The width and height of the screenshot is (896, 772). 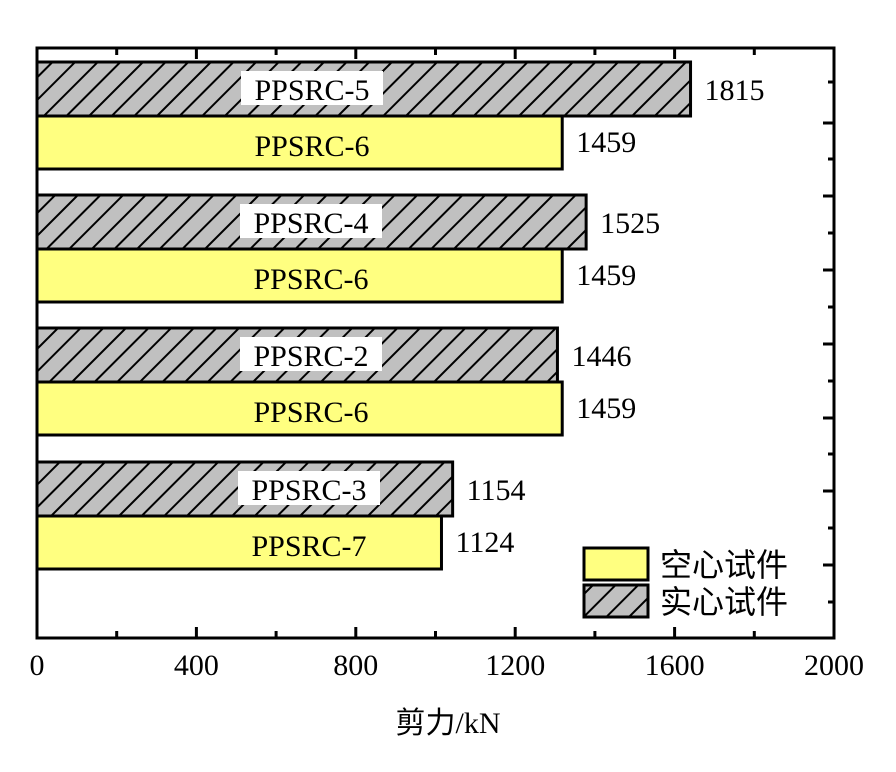 I want to click on solid-bar-label: PPSRC-4, so click(x=310, y=223).